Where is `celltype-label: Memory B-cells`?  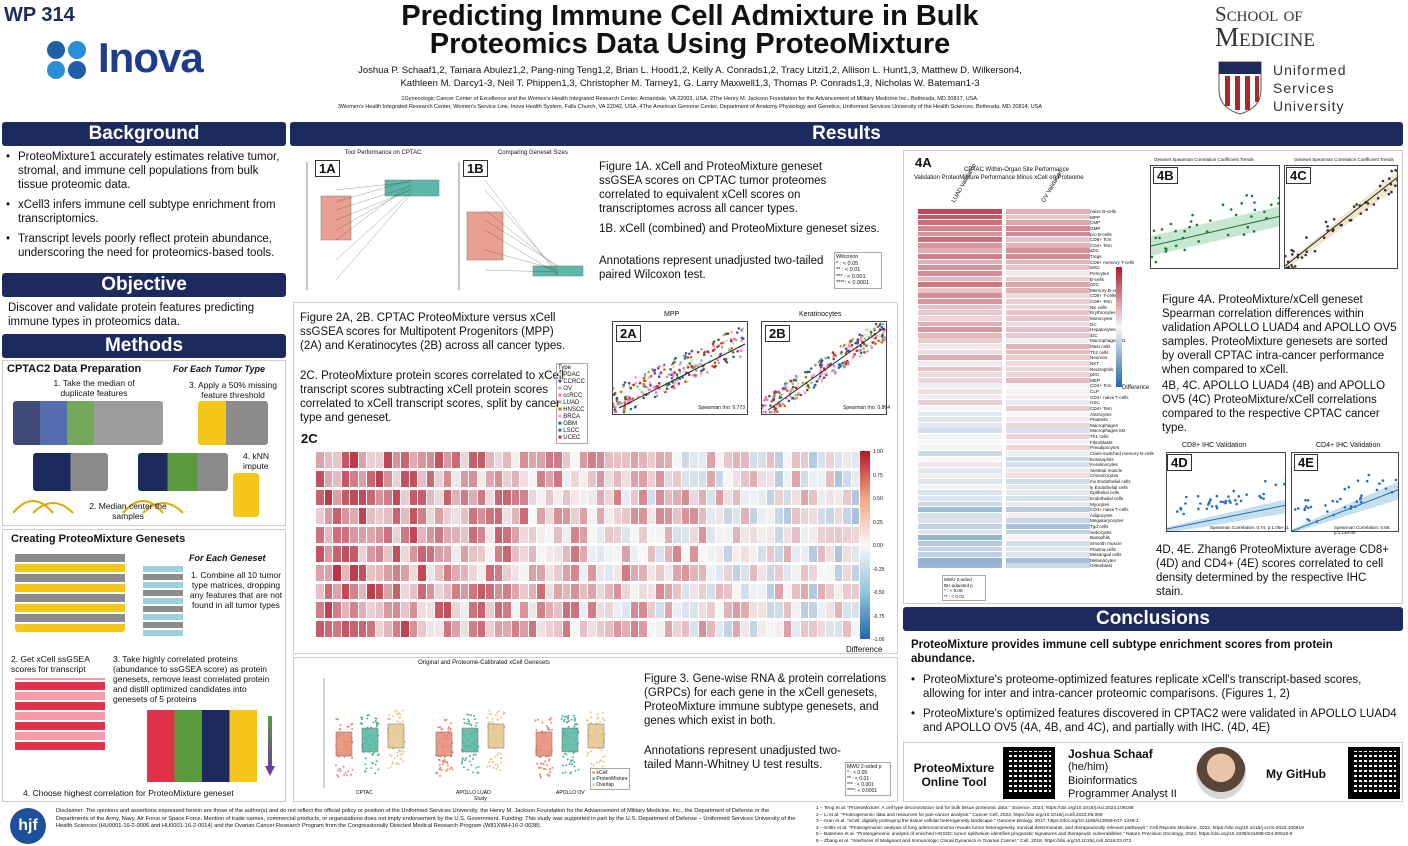 celltype-label: Memory B-cells is located at coordinates (1106, 290).